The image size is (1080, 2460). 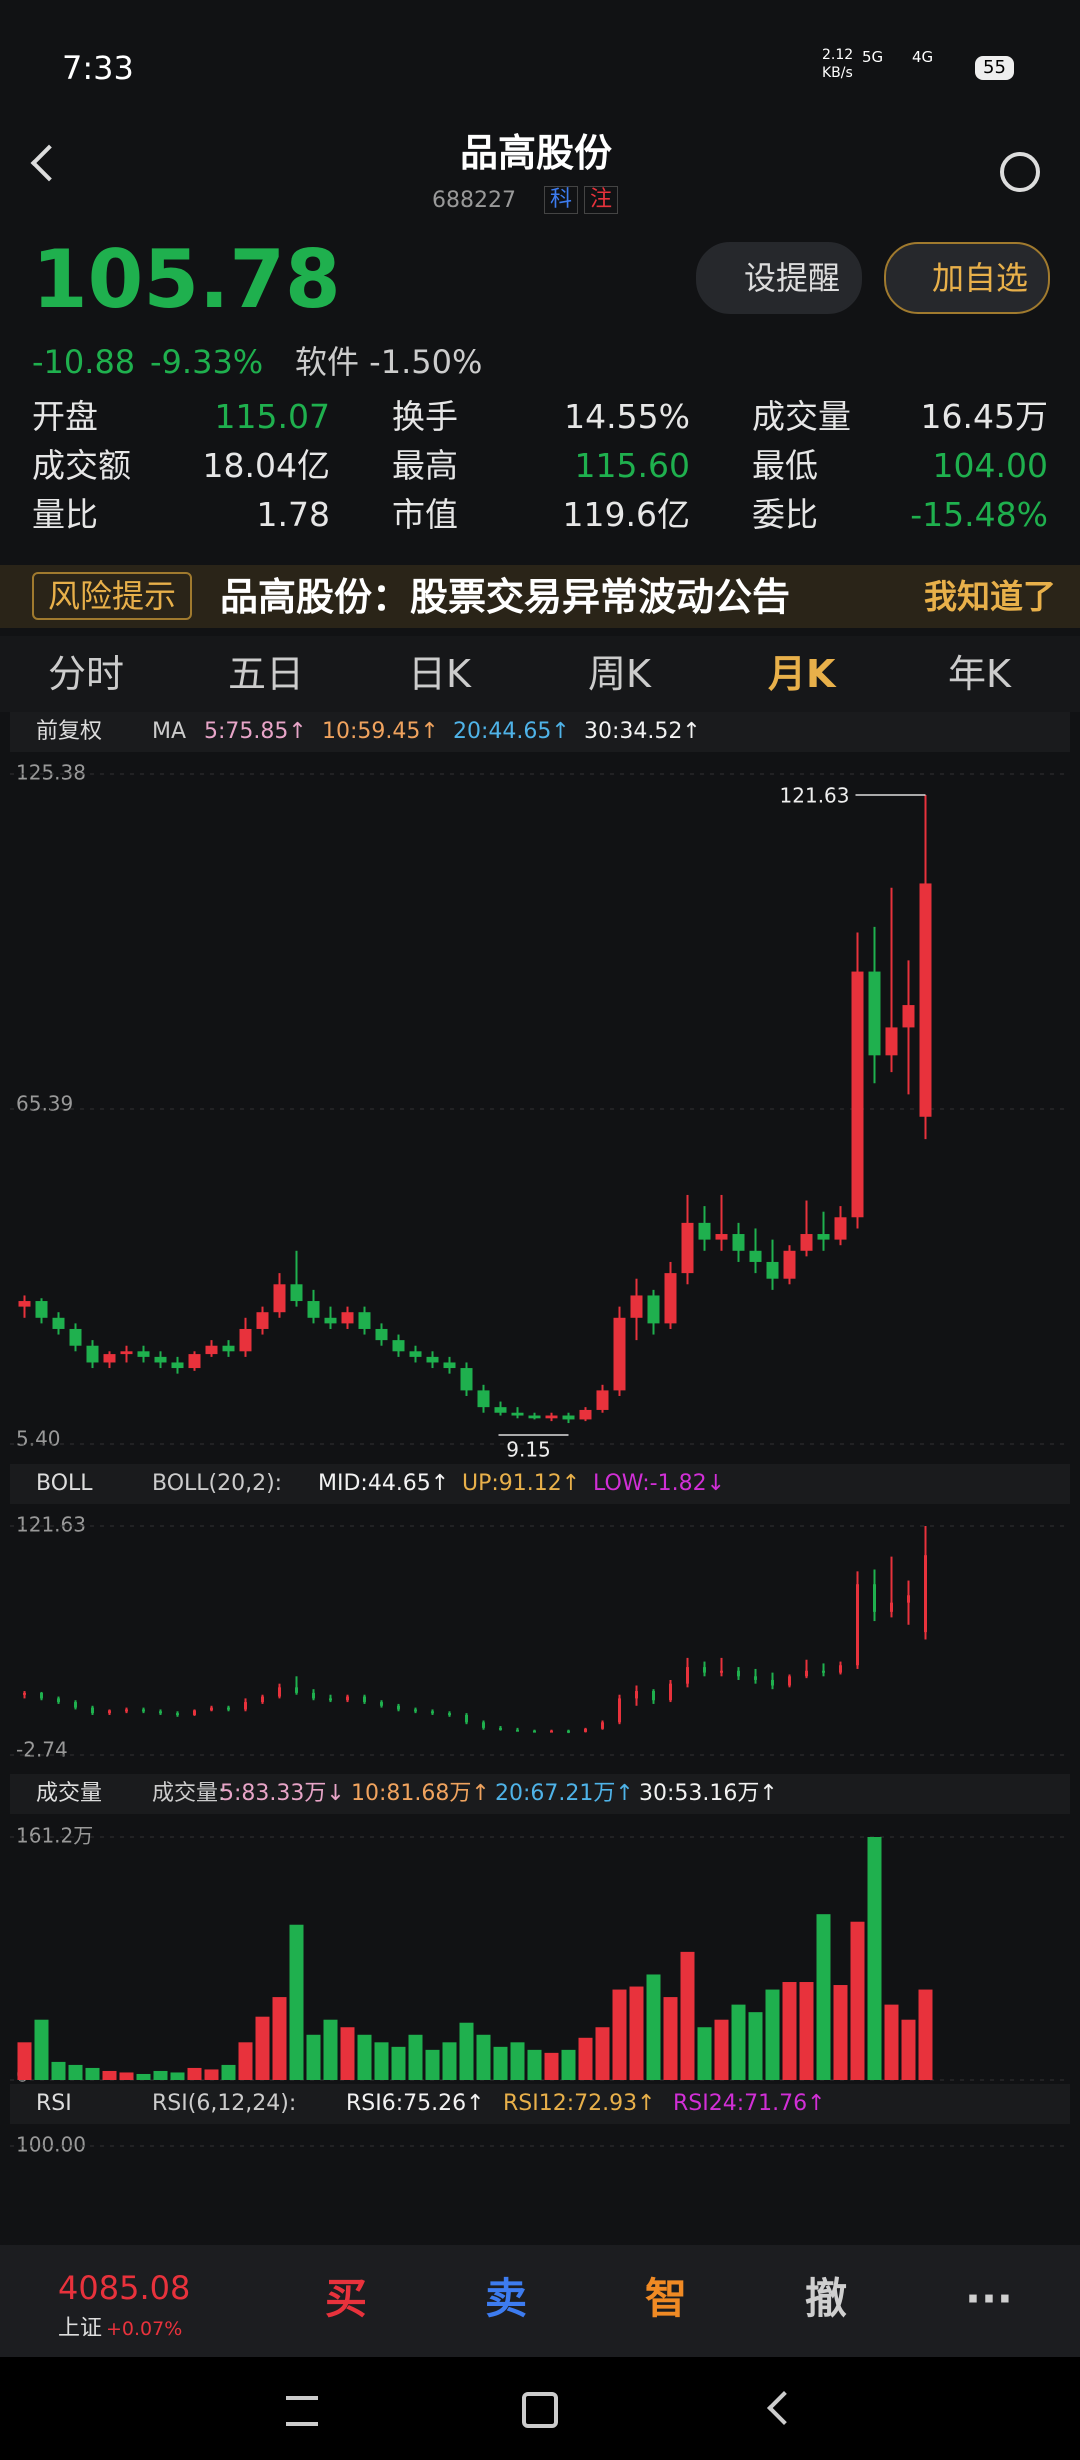 I want to click on tab: 年K, so click(x=979, y=674).